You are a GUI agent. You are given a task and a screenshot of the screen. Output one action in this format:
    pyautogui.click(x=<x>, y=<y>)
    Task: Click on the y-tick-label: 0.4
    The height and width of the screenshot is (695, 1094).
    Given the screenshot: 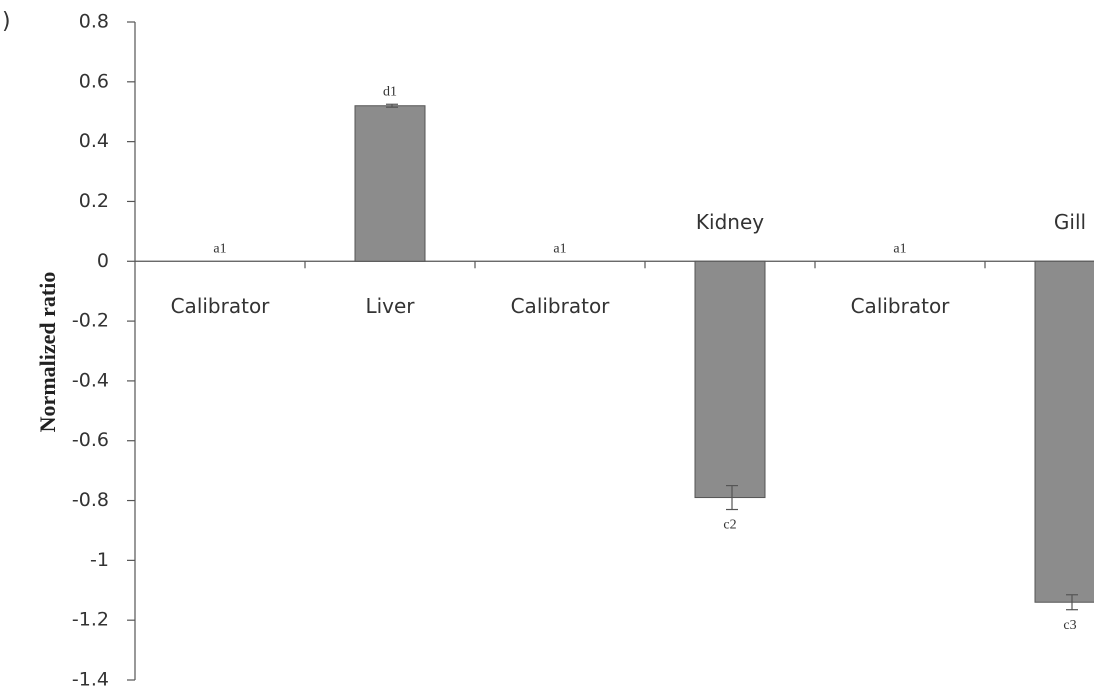 What is the action you would take?
    pyautogui.click(x=94, y=141)
    